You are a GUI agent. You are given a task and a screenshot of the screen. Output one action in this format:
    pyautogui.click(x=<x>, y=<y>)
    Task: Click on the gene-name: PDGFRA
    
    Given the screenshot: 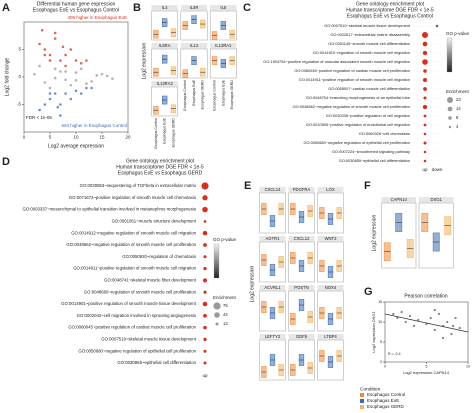 What is the action you would take?
    pyautogui.click(x=302, y=189)
    